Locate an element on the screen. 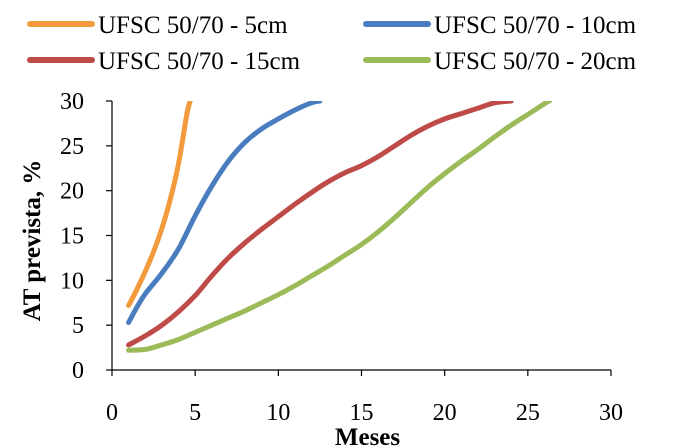 This screenshot has height=447, width=679. x-tick-label: 15 is located at coordinates (362, 413).